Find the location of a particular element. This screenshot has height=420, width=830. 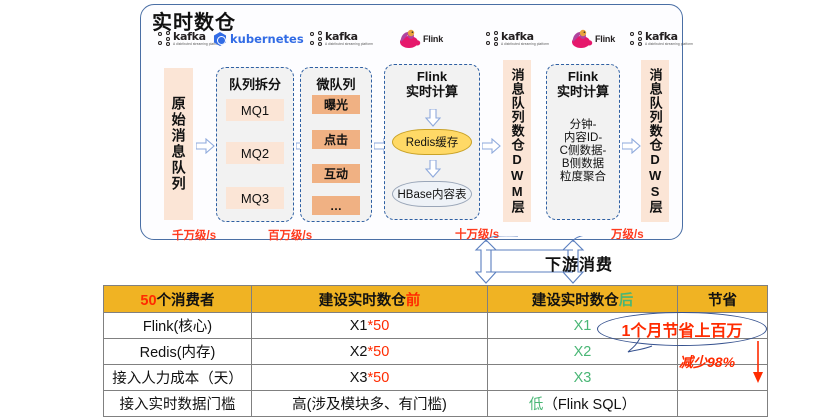

column-header-saving: 节省 is located at coordinates (722, 299).